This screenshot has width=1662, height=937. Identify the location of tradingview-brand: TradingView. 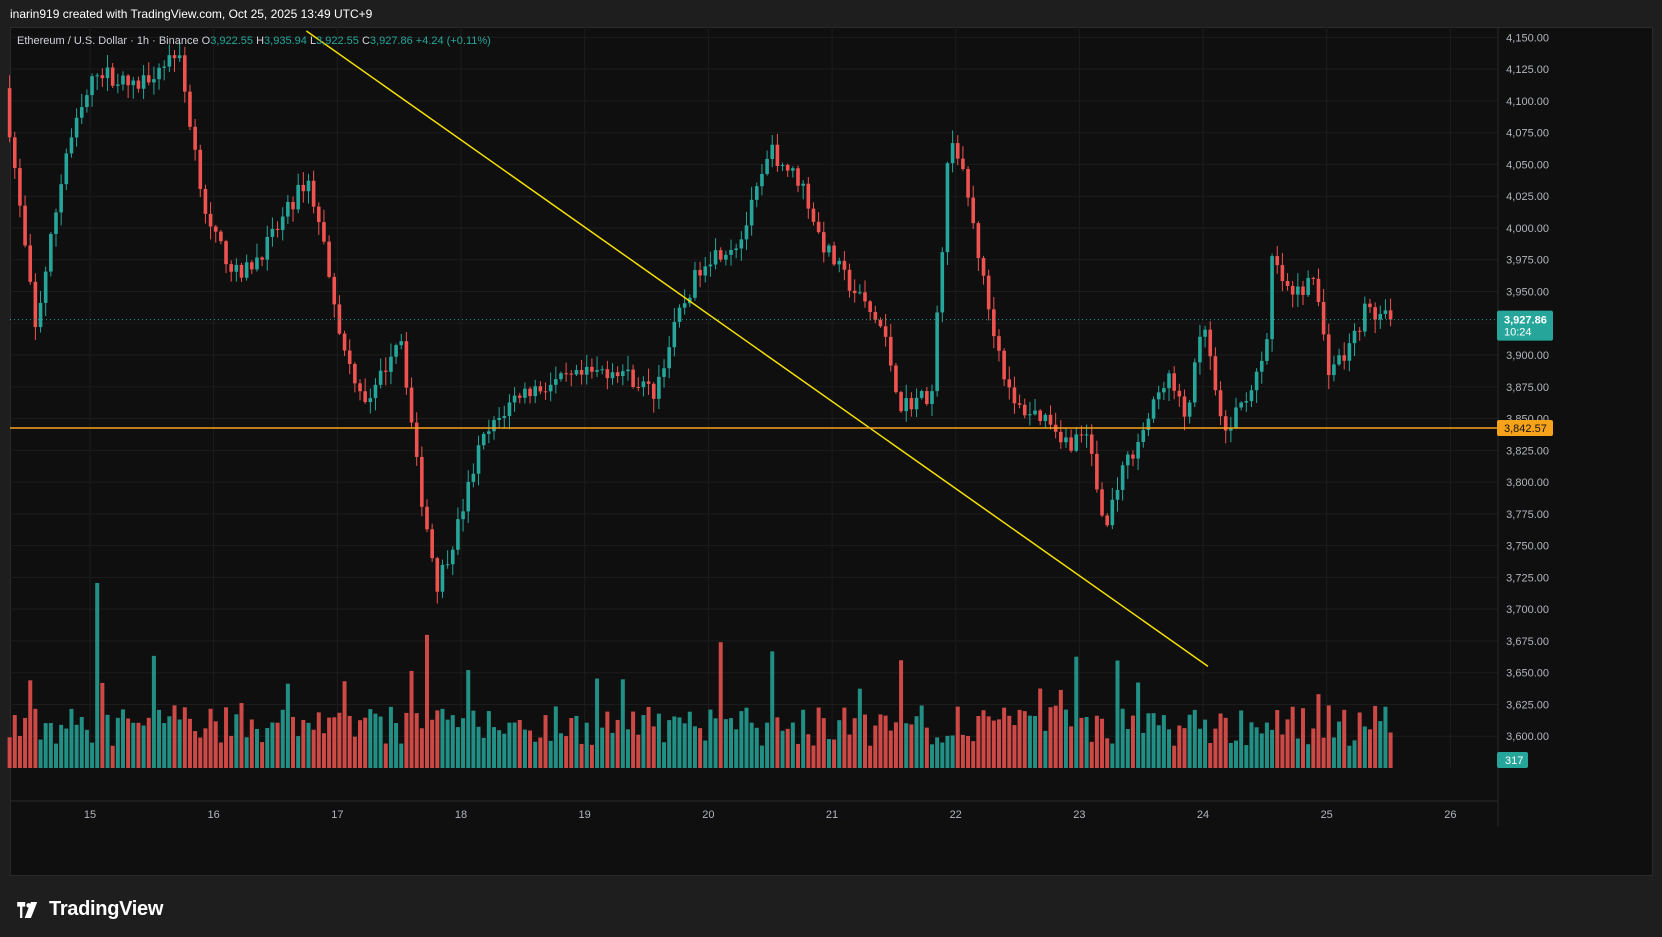
(87, 909).